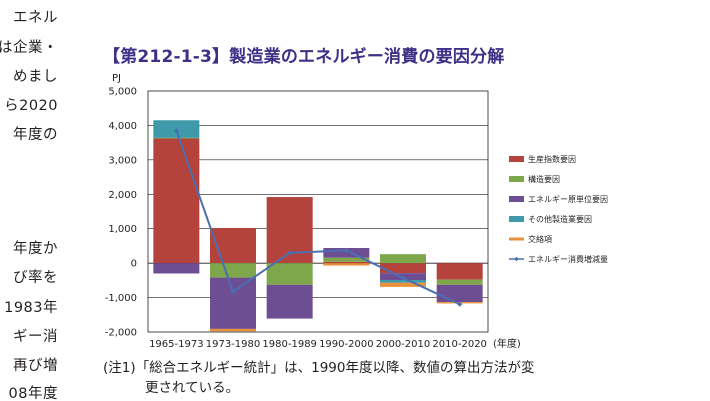 The image size is (710, 401). I want to click on footnote-line-1: (注1)「総合エネルギー統計」は、1990年度以降、数値の算出方法が変, so click(319, 368).